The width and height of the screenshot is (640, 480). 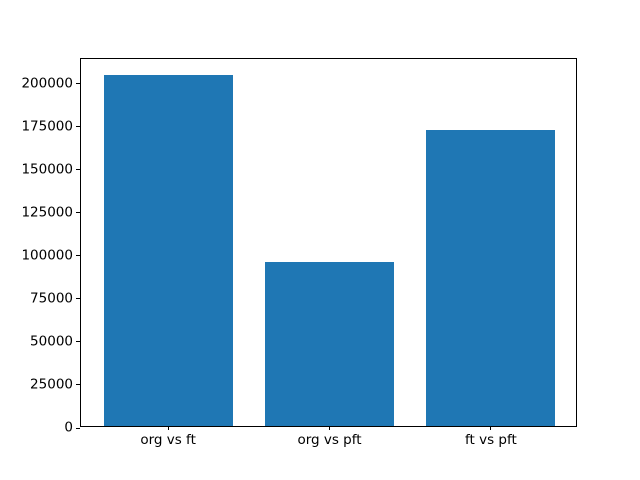 What do you see at coordinates (47, 125) in the screenshot?
I see `y-tick-label: 175000` at bounding box center [47, 125].